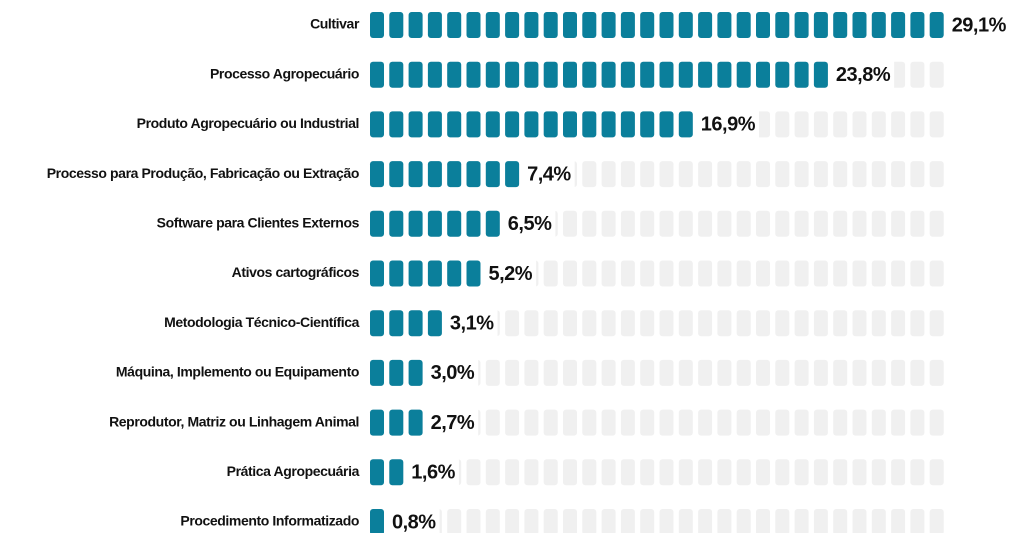 Image resolution: width=1024 pixels, height=533 pixels. Describe the element at coordinates (472, 323) in the screenshot. I see `value-label: 3,1%` at that location.